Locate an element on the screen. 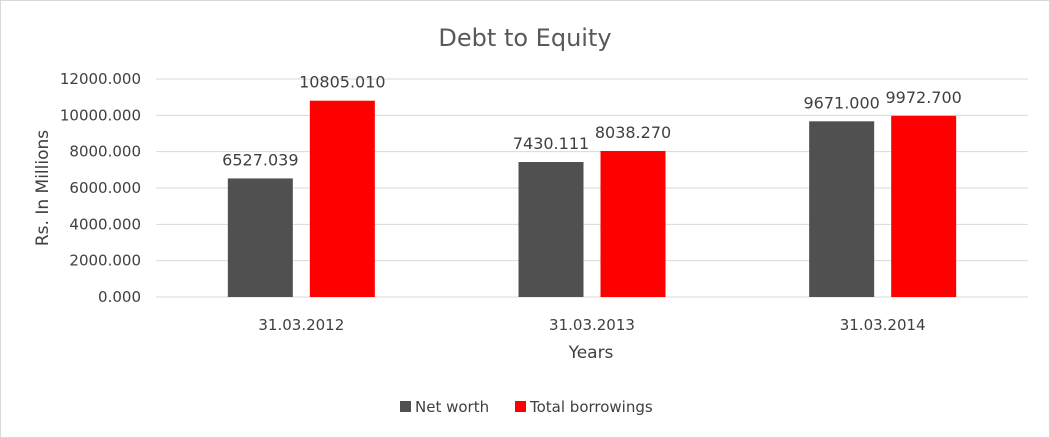  data-label: 10805.010 is located at coordinates (342, 82).